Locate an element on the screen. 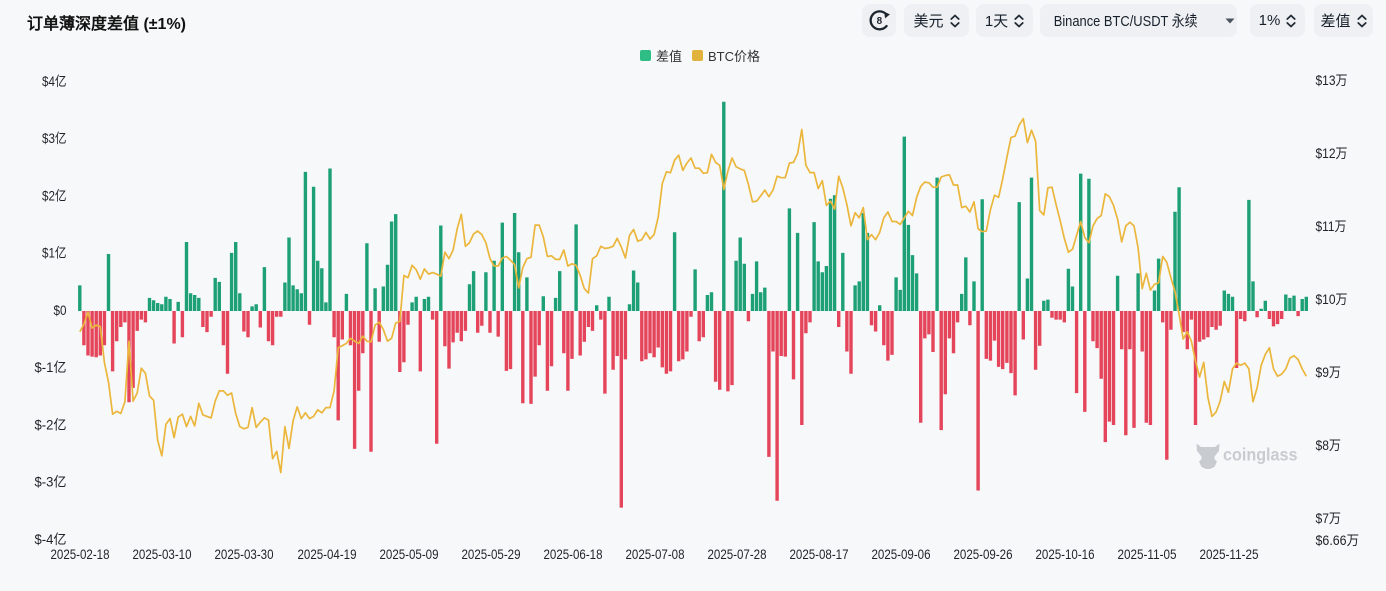  svg-text: $11万 is located at coordinates (1331, 226).